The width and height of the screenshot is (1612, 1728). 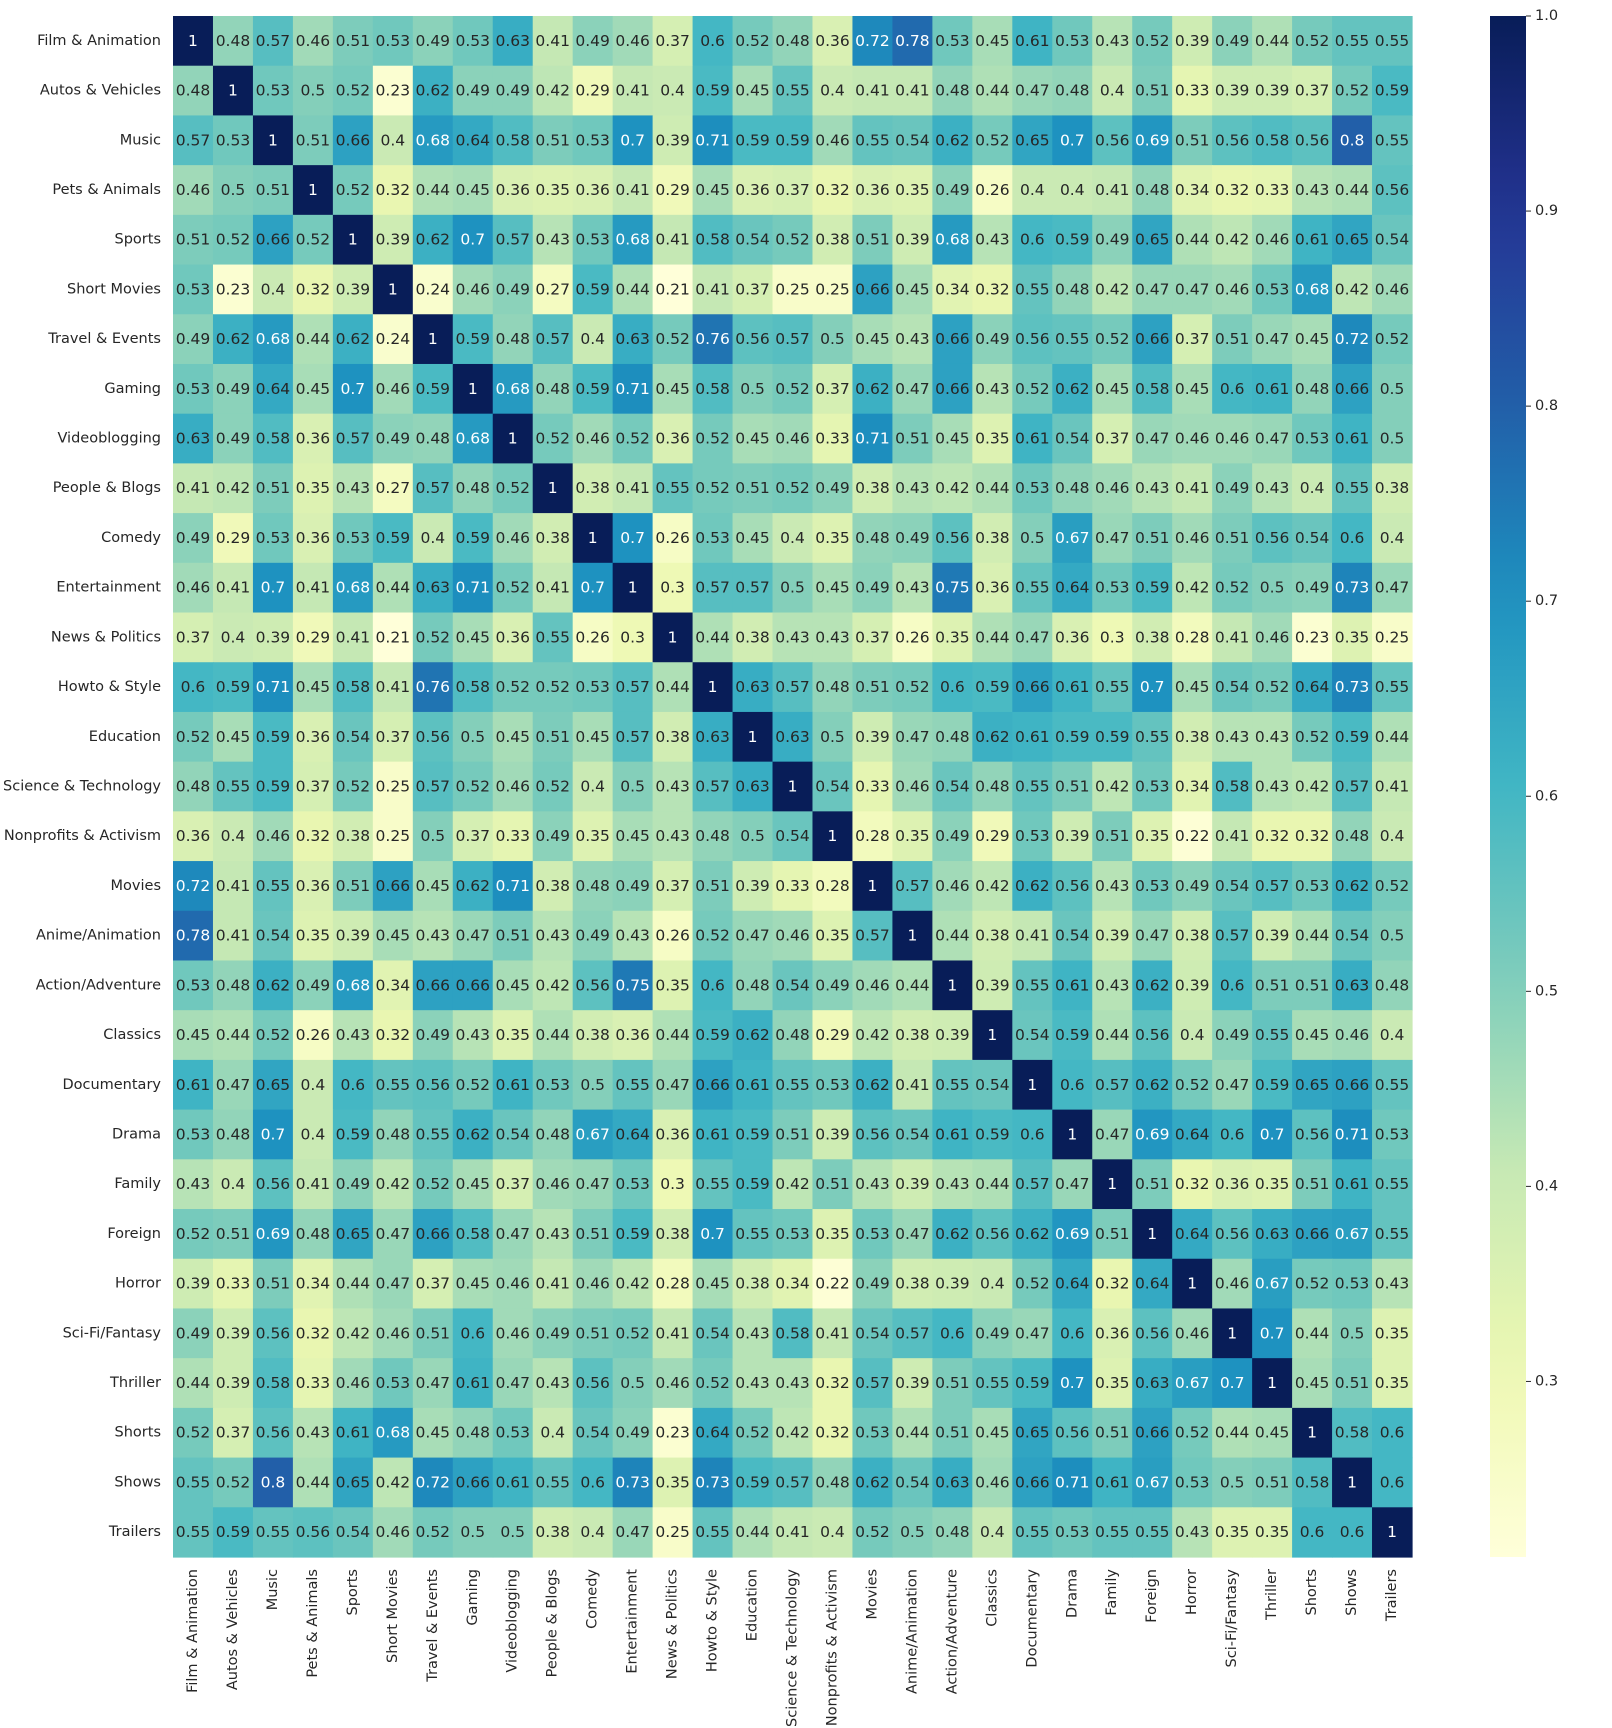 I want to click on cell-annotation: 0.56, so click(x=1232, y=140).